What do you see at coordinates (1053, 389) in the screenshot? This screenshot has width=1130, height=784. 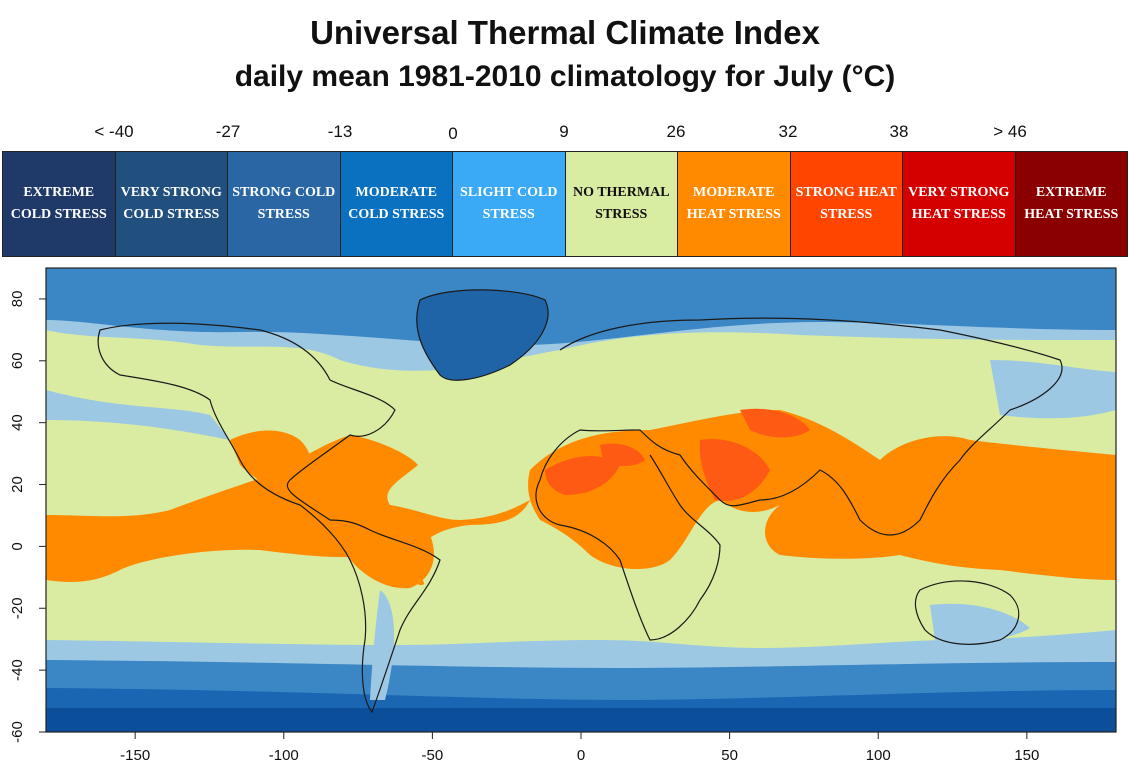 I see `region-slight-cold-kamchatka` at bounding box center [1053, 389].